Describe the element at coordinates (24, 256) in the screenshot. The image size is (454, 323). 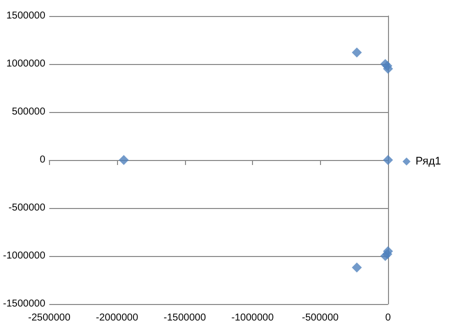
I see `y-tick-label: -1000000` at that location.